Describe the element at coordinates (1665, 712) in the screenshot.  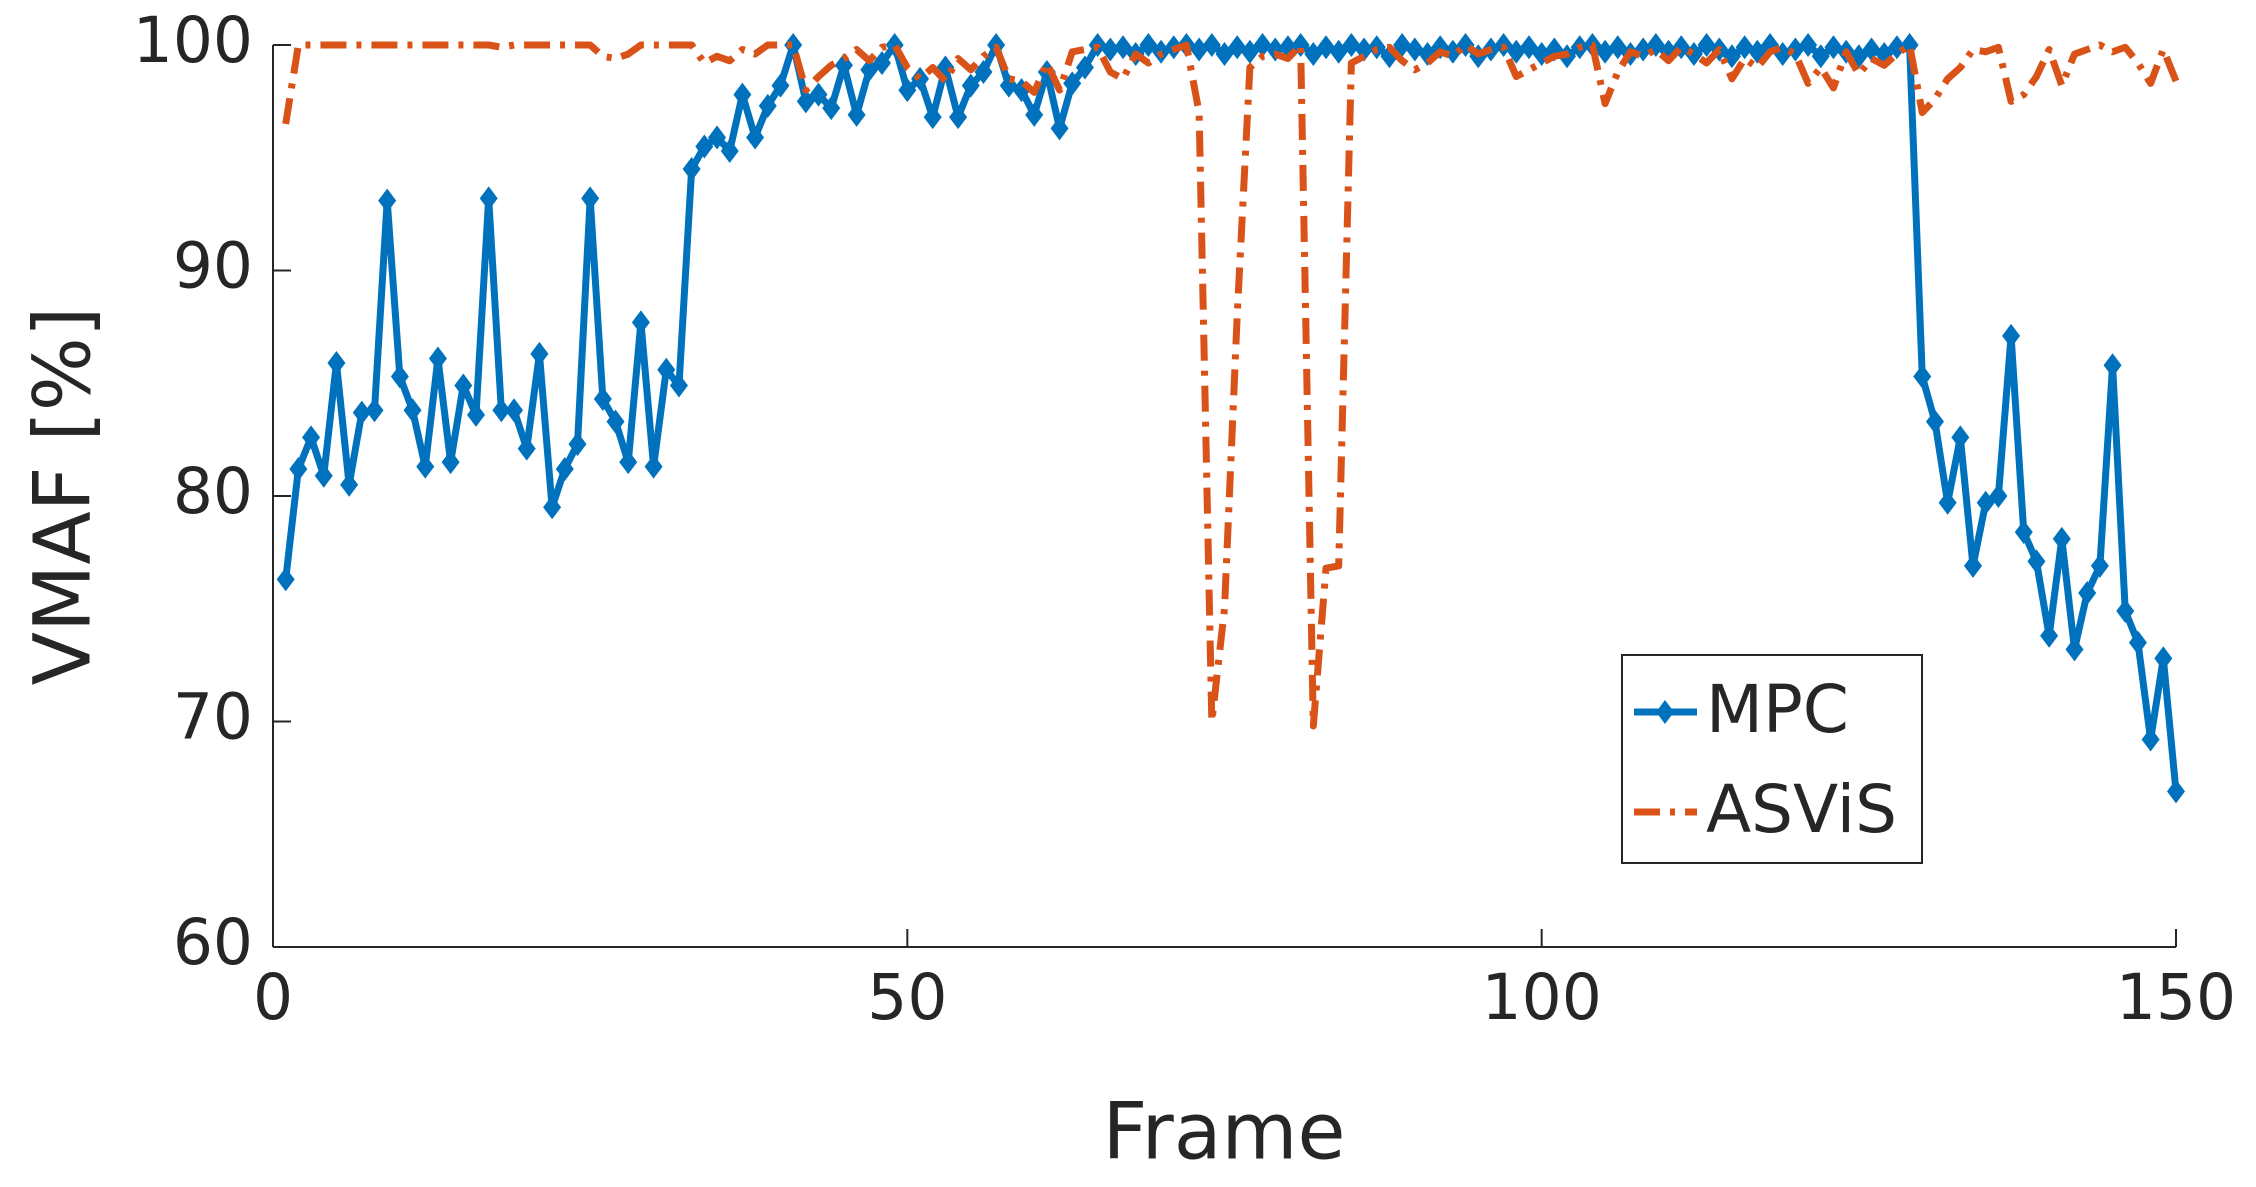
I see `legend-marker` at that location.